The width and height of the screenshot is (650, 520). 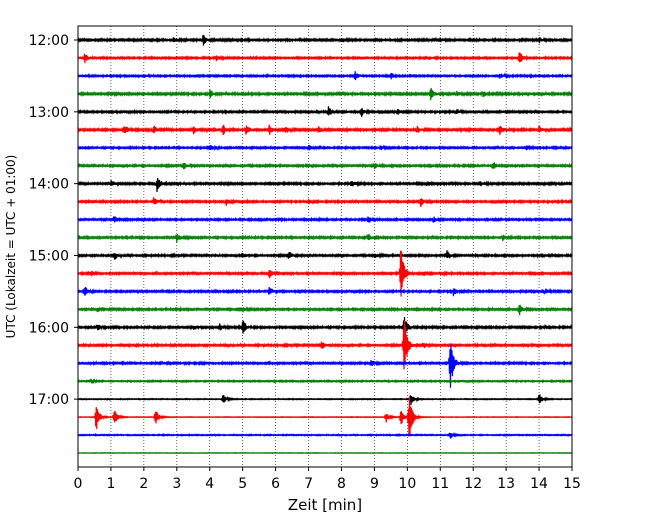 I want to click on x-tick-label-14: 14, so click(x=539, y=484).